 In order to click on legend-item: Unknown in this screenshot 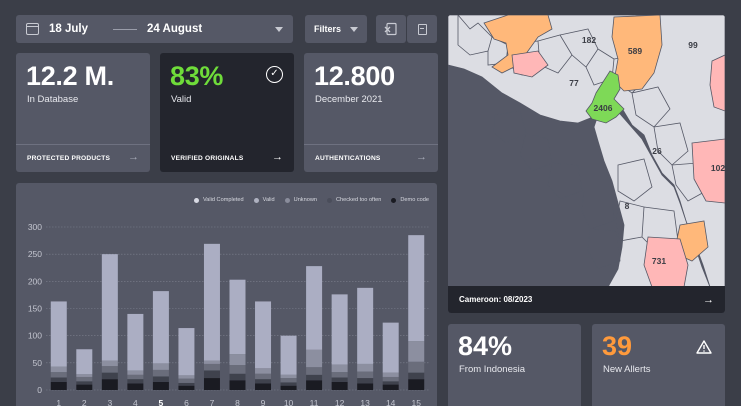, I will do `click(300, 200)`.